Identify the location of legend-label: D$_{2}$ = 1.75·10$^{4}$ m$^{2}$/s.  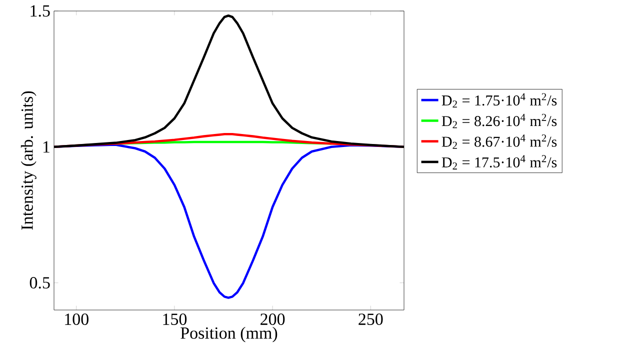
(499, 100).